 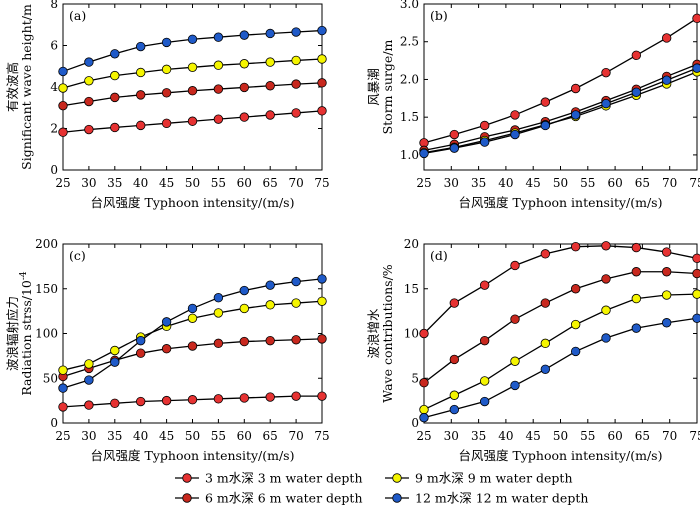 I want to click on panel-label-d: (d), so click(x=439, y=255).